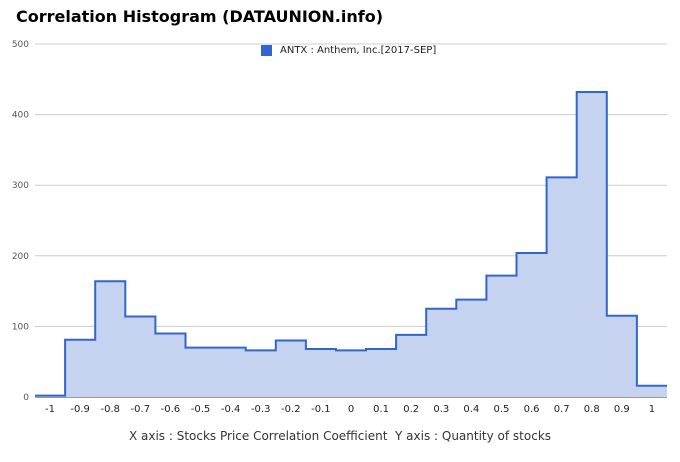 This screenshot has height=462, width=680. I want to click on x-tick-label: 0.9, so click(622, 409).